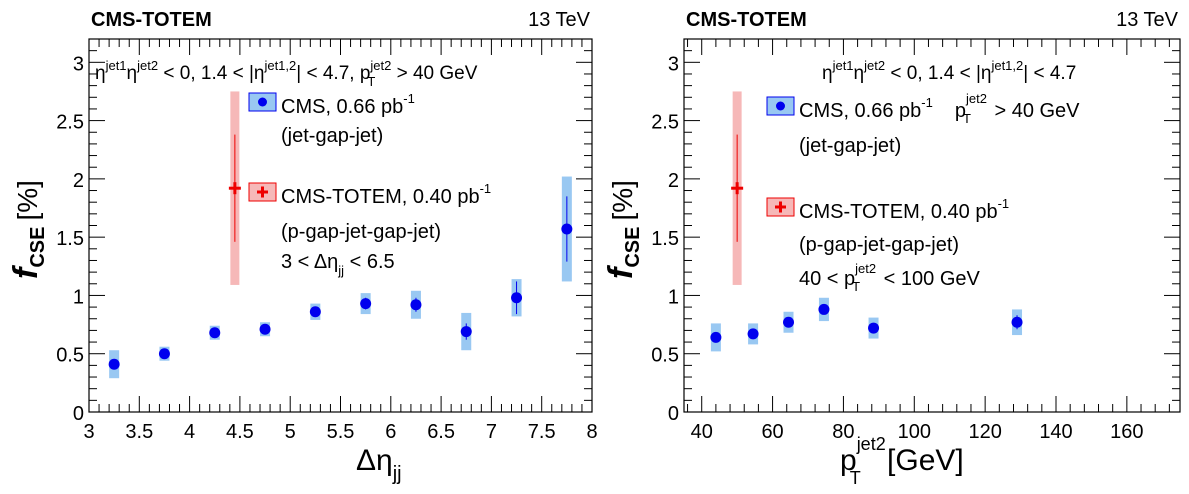 The height and width of the screenshot is (494, 1189). I want to click on legend-label: CMS, 0.66 pb-1, so click(348, 104).